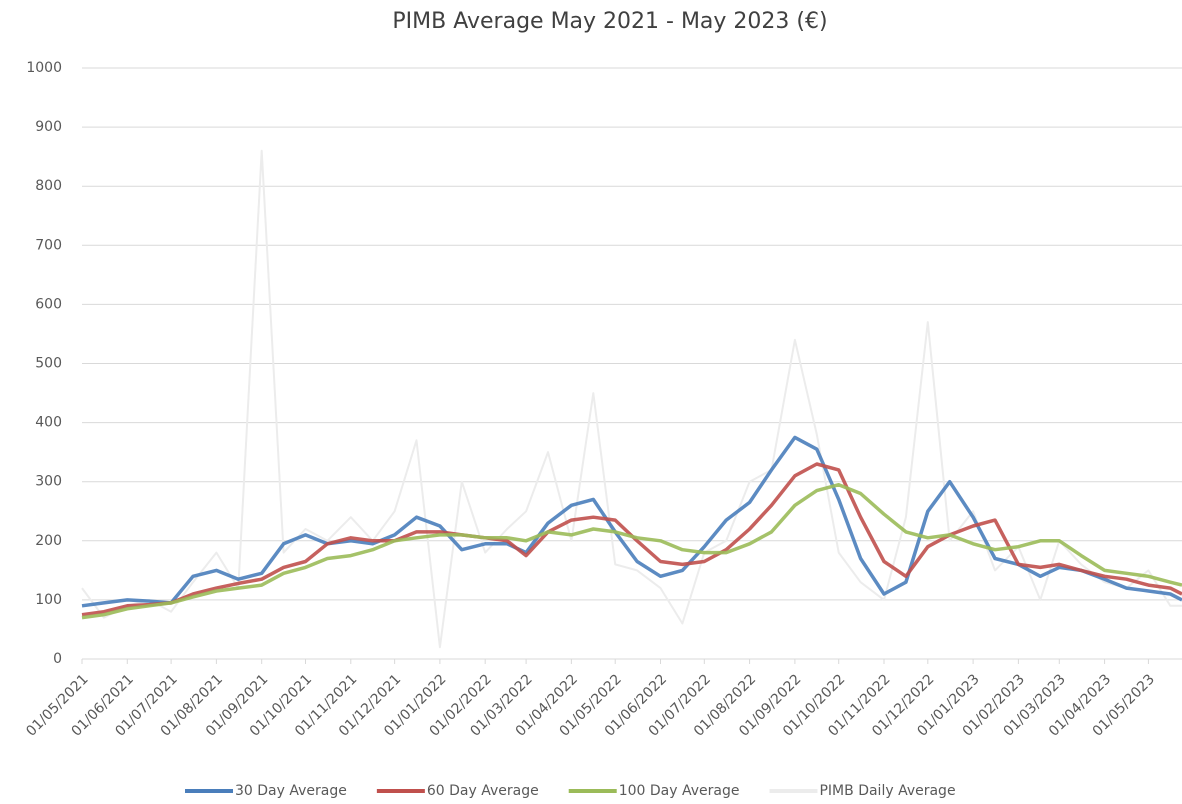 Image resolution: width=1182 pixels, height=804 pixels. What do you see at coordinates (48, 541) in the screenshot?
I see `y-tick-label: 200` at bounding box center [48, 541].